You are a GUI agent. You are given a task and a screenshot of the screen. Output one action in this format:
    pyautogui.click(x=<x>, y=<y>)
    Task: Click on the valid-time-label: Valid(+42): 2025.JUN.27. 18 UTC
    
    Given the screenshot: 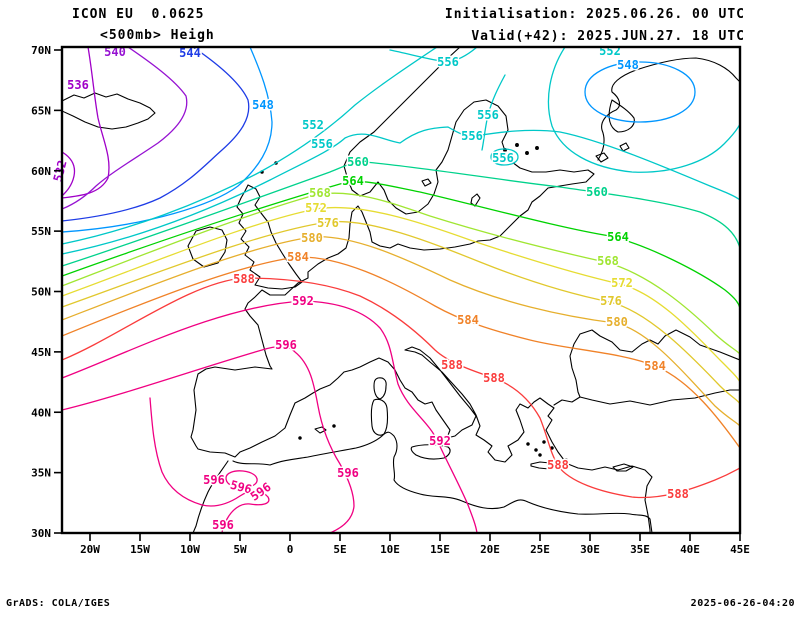 What is the action you would take?
    pyautogui.click(x=608, y=36)
    